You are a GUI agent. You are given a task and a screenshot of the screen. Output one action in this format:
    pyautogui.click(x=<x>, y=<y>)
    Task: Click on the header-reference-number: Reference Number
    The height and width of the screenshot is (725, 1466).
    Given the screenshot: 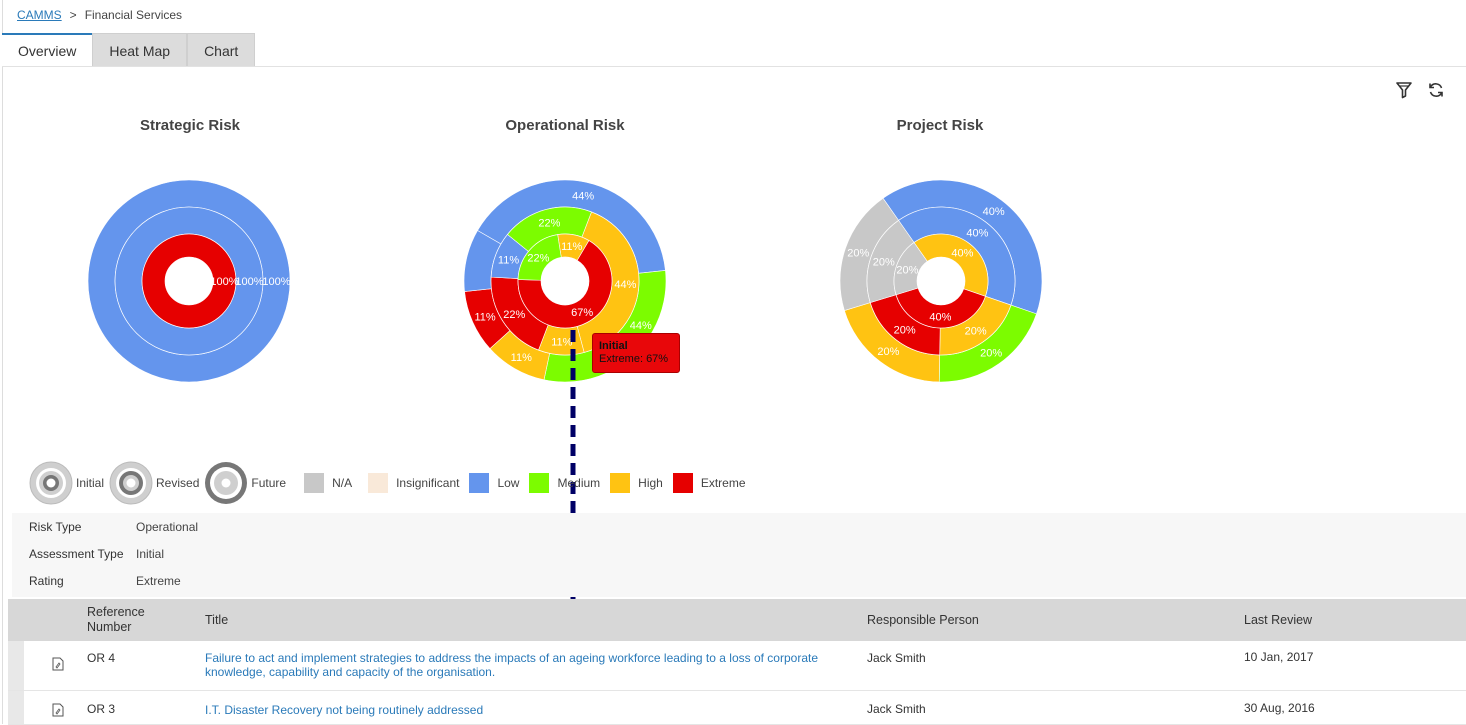 What is the action you would take?
    pyautogui.click(x=116, y=620)
    